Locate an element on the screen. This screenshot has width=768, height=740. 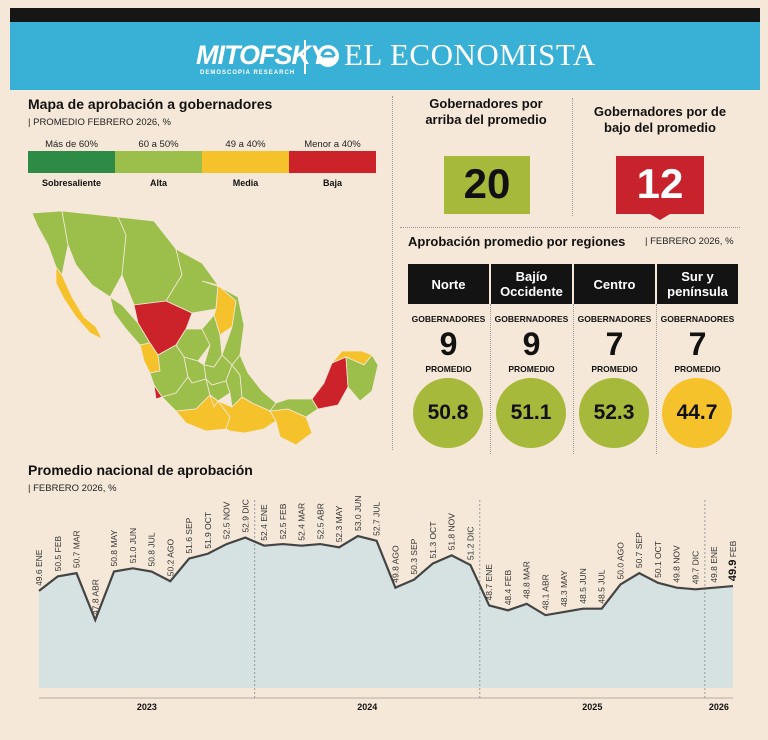
region-bajio-gov-label: GOBERNADORES is located at coordinates (531, 319).